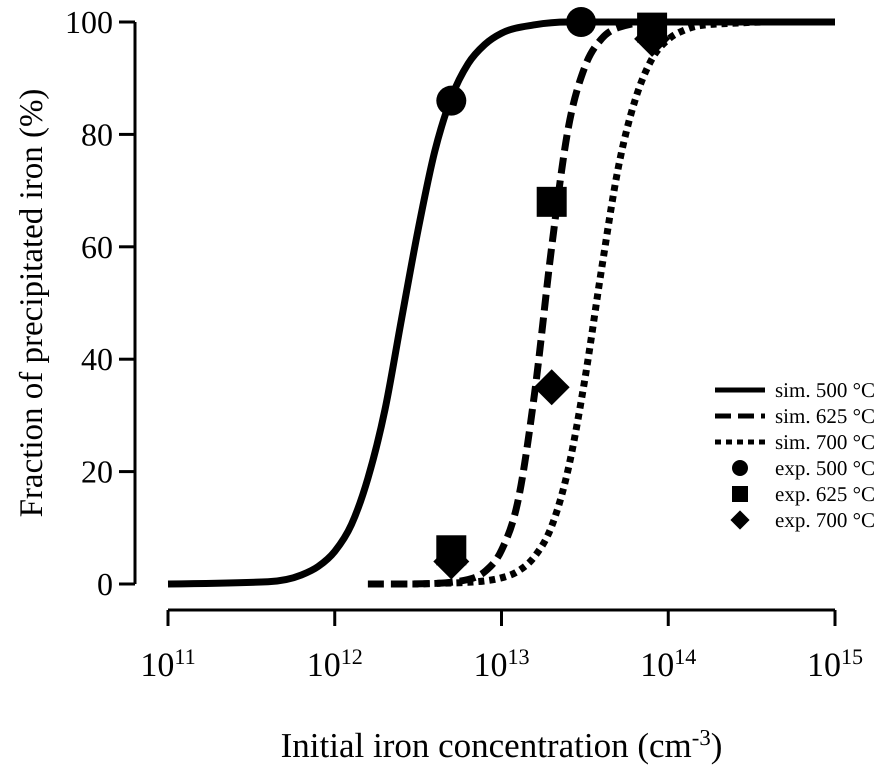 This screenshot has height=765, width=884. What do you see at coordinates (501, 664) in the screenshot?
I see `x-tick-label: 10$^{13}$` at bounding box center [501, 664].